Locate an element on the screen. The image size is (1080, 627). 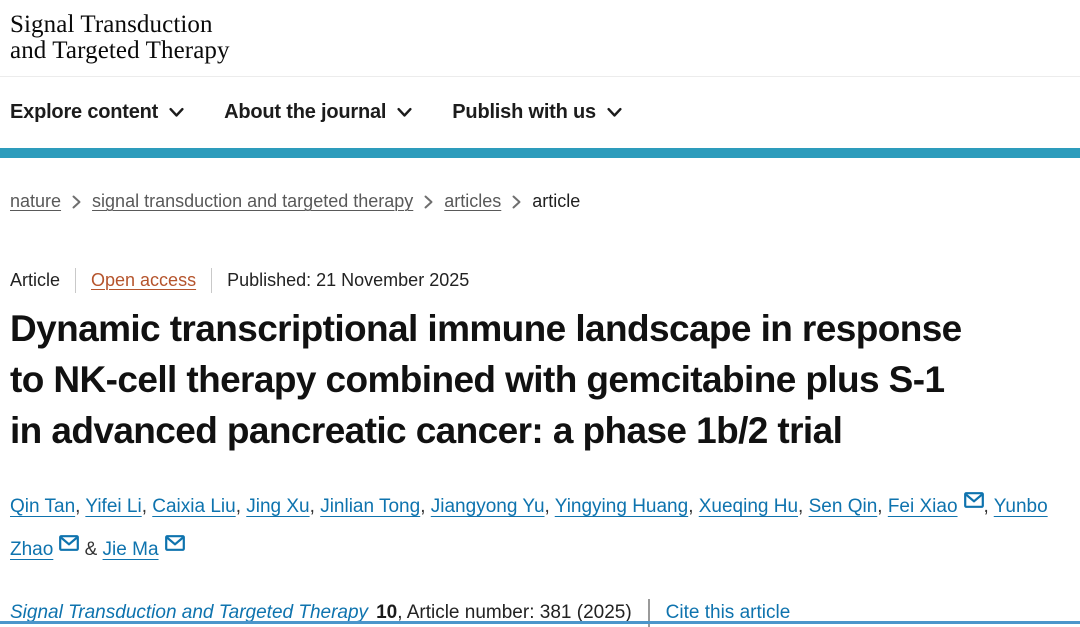
journal-logo-line2: and Targeted Therapy is located at coordinates (120, 50).